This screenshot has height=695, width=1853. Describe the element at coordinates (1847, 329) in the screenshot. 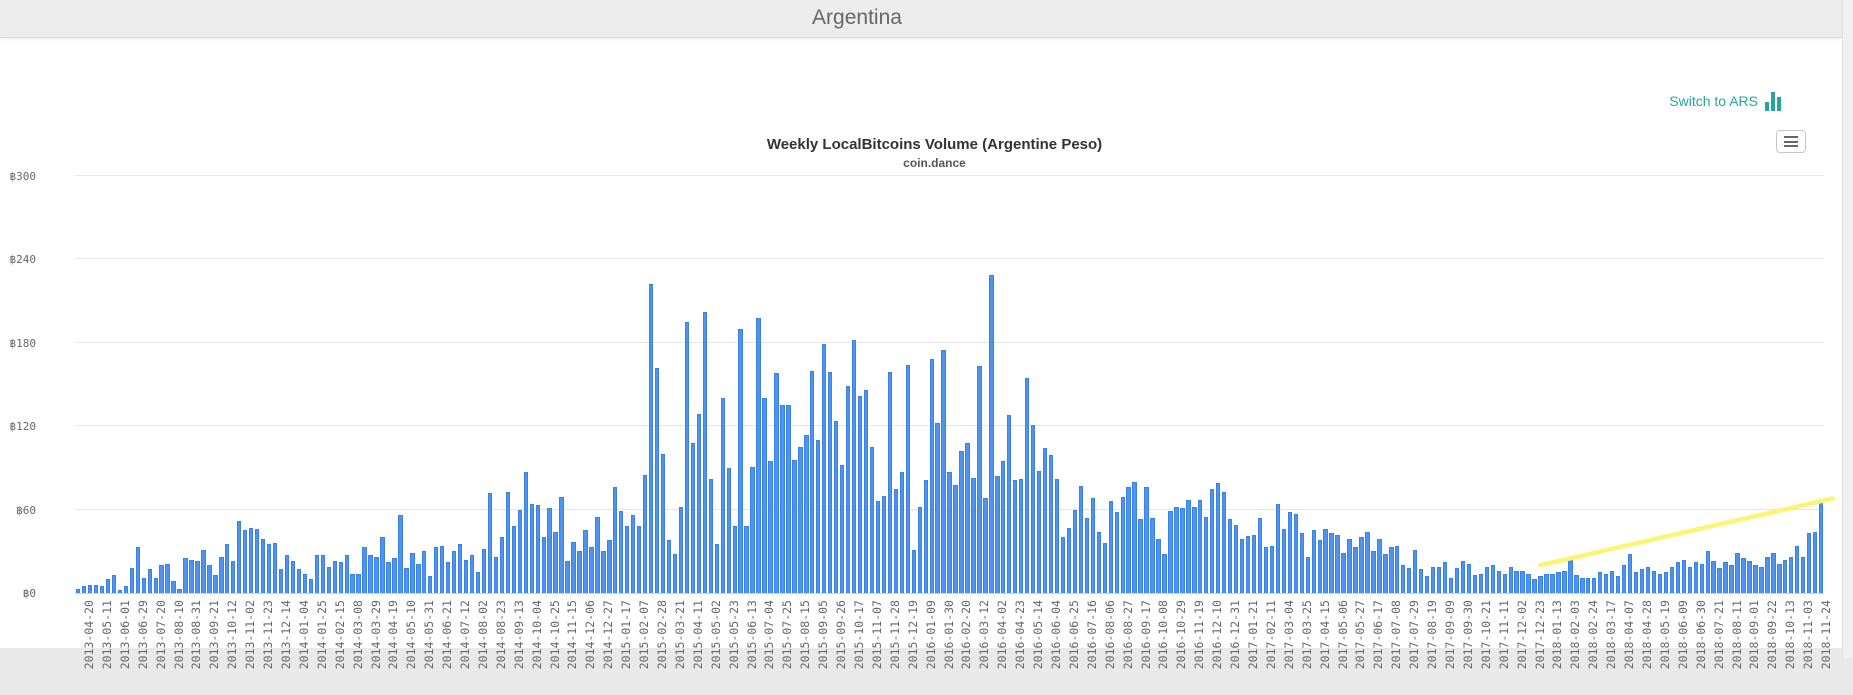

I see `scrollbar-track` at that location.